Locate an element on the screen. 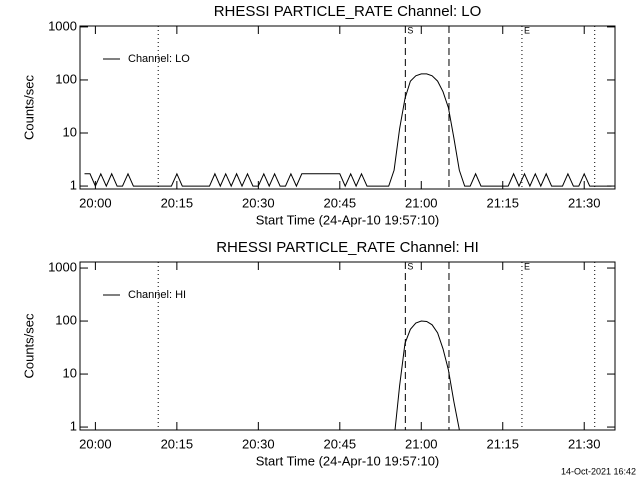 This screenshot has width=640, height=480. series-line is located at coordinates (427, 375).